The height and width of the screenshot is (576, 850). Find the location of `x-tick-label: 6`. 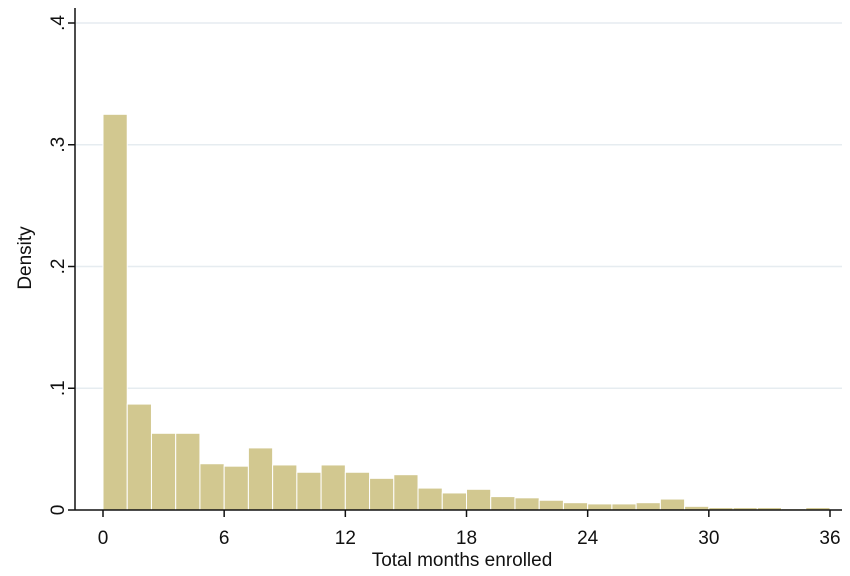

x-tick-label: 6 is located at coordinates (224, 538).